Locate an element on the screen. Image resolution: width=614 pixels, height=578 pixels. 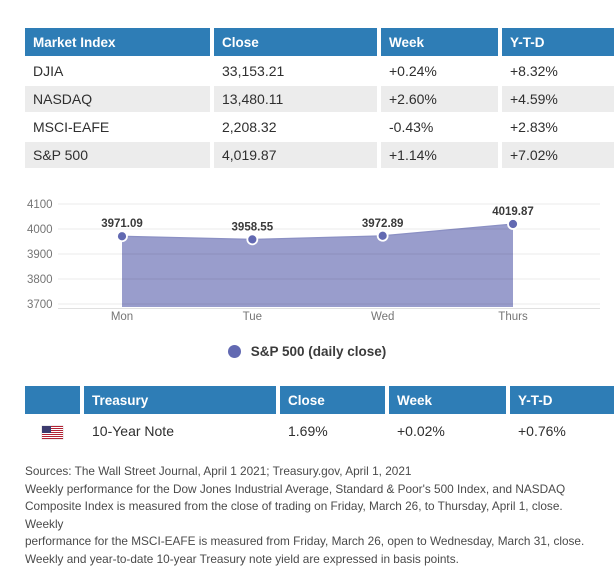
header-treasury: Treasury is located at coordinates (180, 400).